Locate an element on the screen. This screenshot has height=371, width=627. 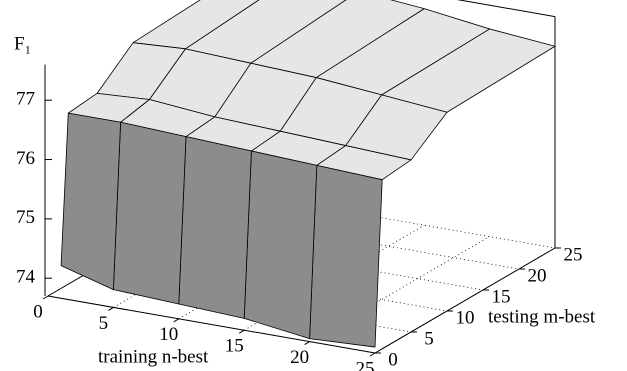
x-tick-label: 0 is located at coordinates (38, 311).